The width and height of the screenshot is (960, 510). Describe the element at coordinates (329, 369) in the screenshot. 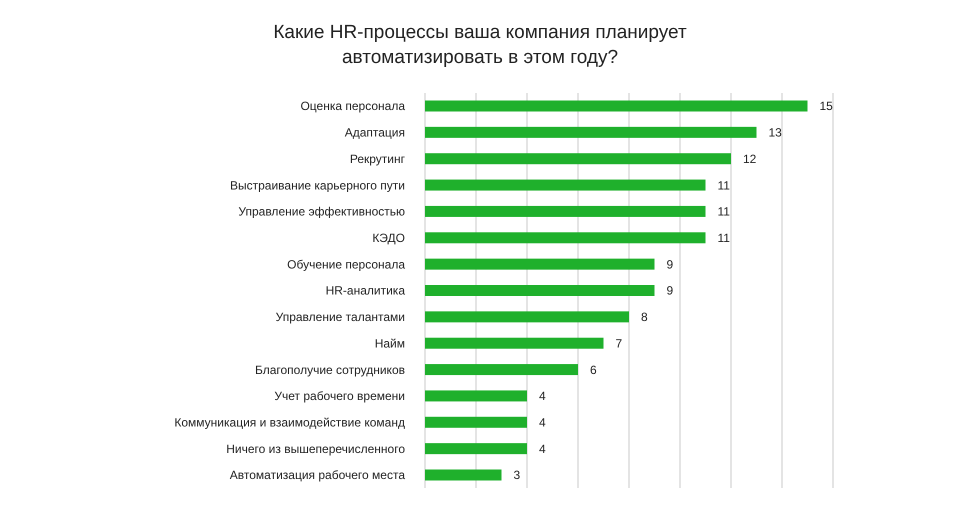

I see `y-tick-label: Благополучие сотрудников` at that location.